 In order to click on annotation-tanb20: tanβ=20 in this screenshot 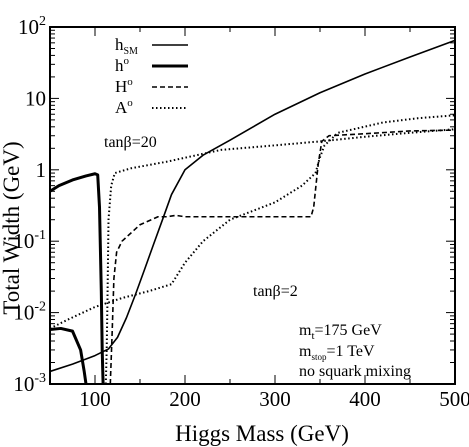, I will do `click(130, 142)`.